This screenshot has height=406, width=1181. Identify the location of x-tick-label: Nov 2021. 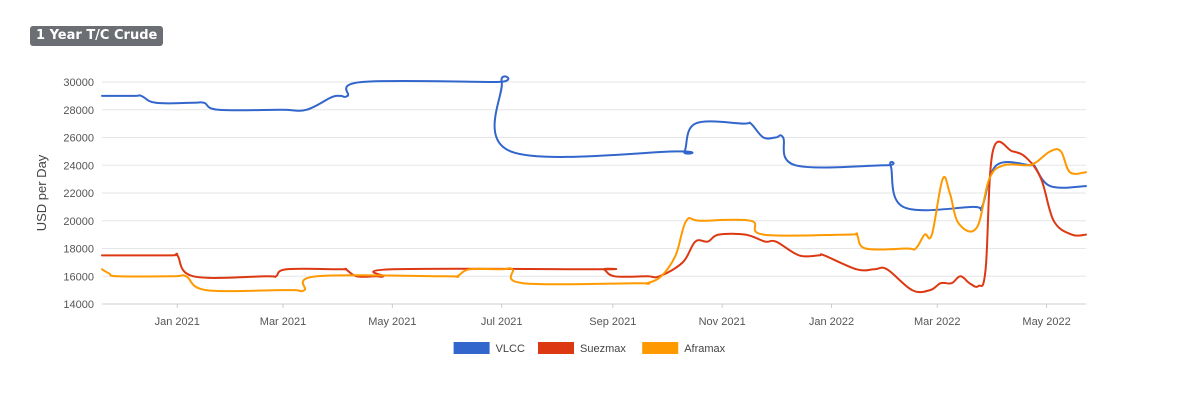
(722, 322).